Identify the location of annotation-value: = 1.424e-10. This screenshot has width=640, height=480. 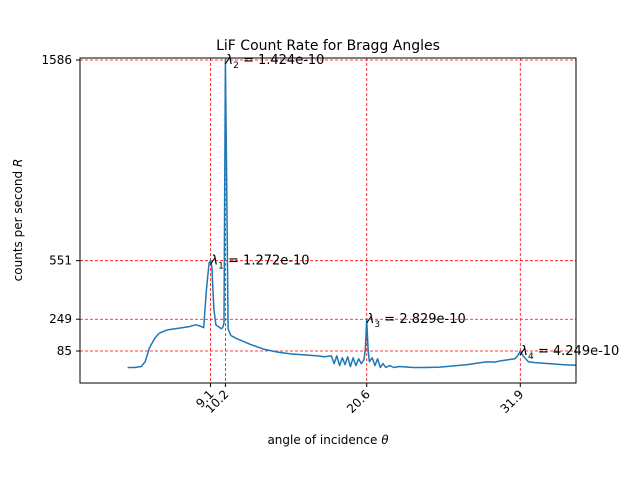
(282, 60).